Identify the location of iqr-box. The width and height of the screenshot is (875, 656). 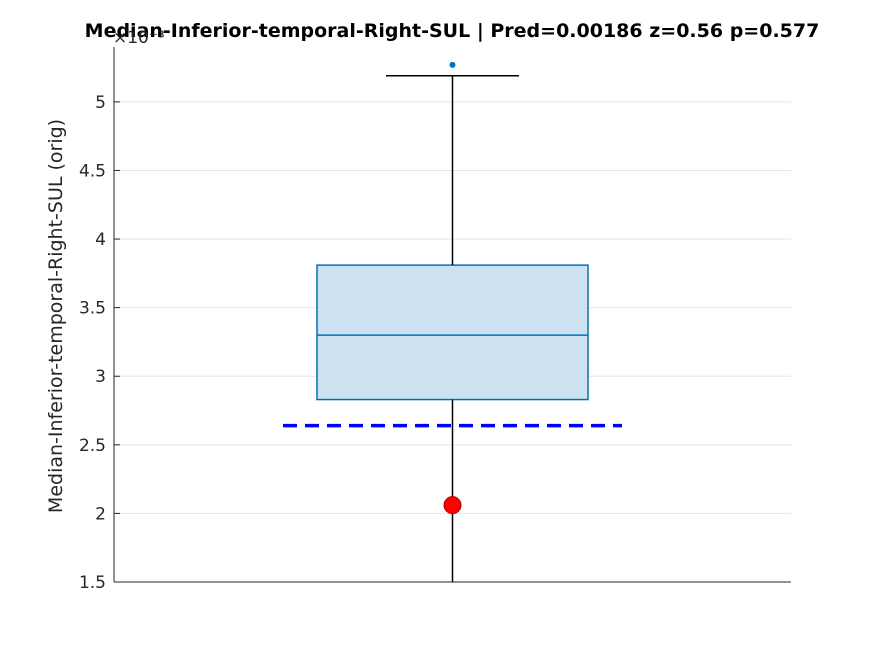
(452, 332).